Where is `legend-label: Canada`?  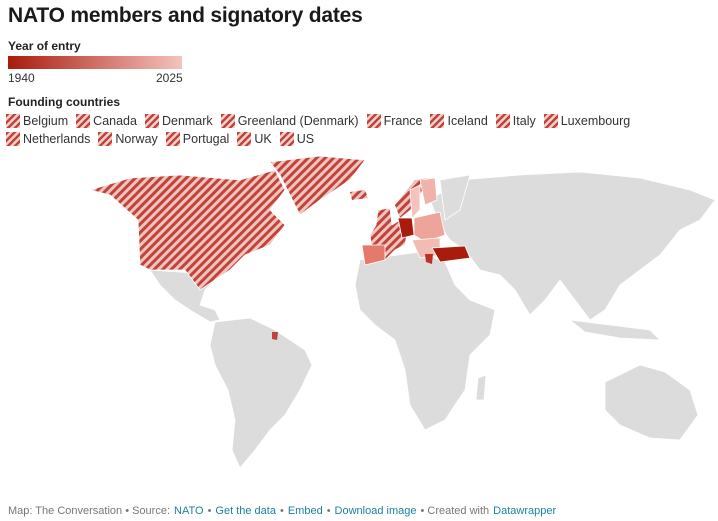
legend-label: Canada is located at coordinates (115, 120).